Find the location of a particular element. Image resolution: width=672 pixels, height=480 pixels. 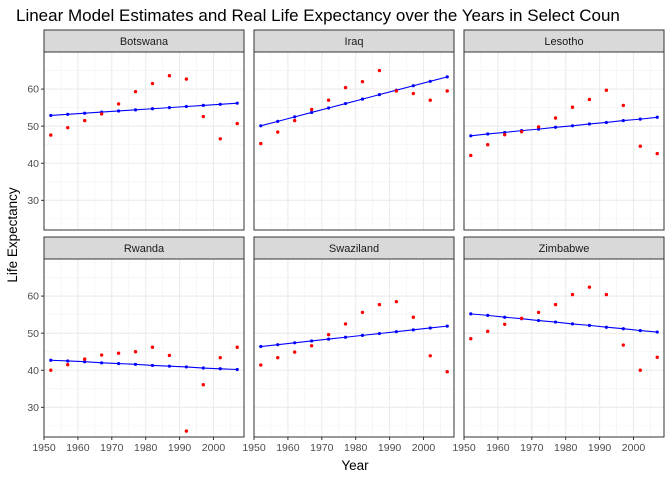

x-tick-label: 1950 is located at coordinates (464, 448).